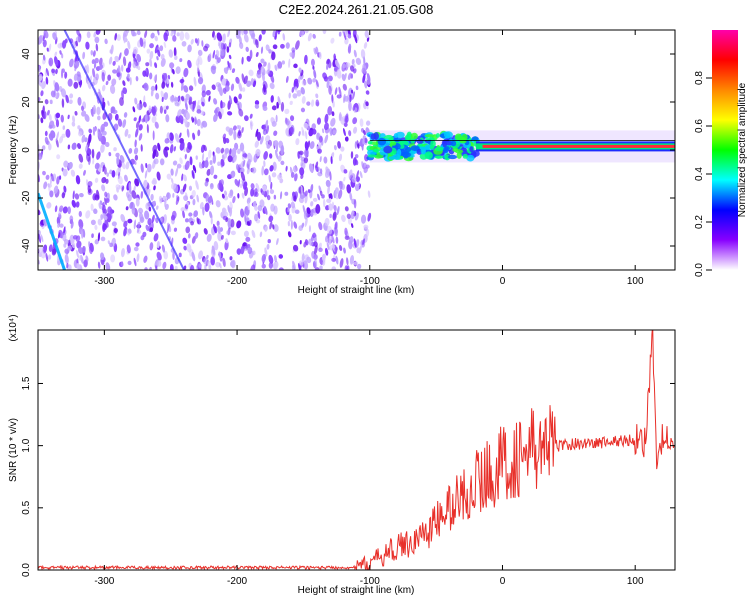  Describe the element at coordinates (26, 445) in the screenshot. I see `y-tick-label: 1.0` at that location.